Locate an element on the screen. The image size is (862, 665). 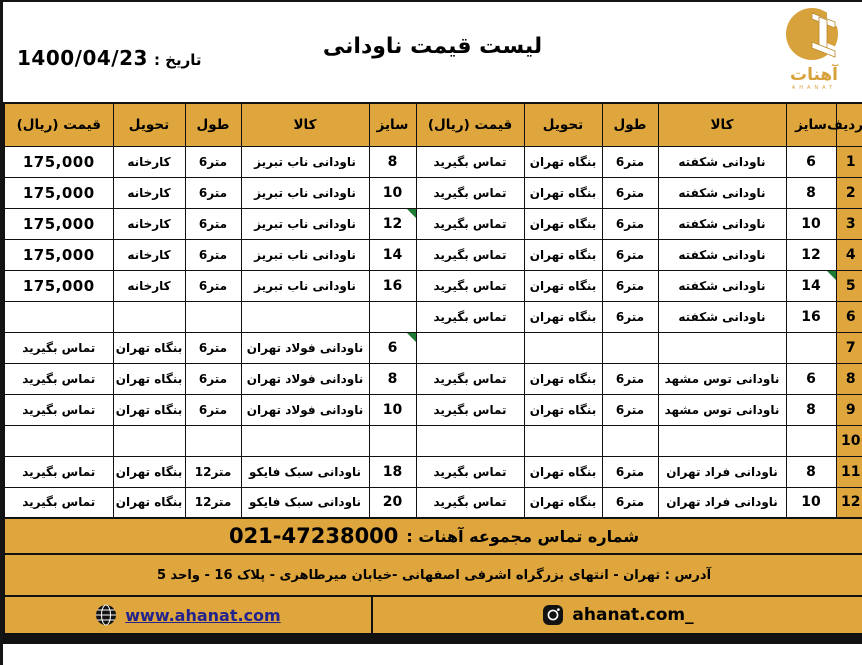
cell-rowno: 2 is located at coordinates (848, 192).